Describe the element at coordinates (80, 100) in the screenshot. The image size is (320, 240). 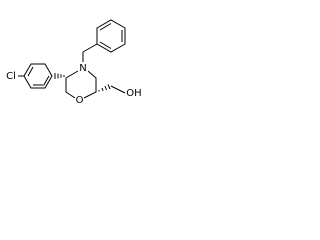
I see `atom-label: O` at that location.